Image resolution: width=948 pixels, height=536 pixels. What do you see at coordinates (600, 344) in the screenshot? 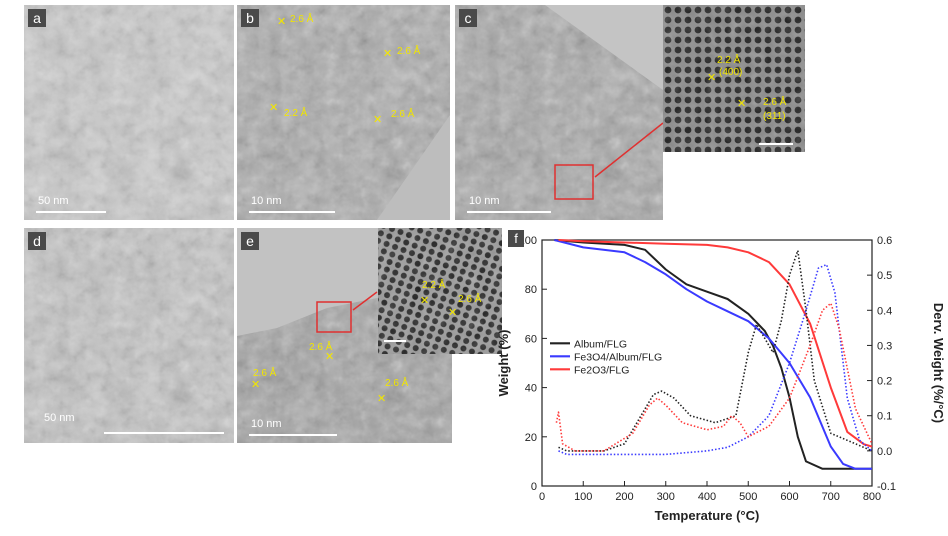
I see `legend-entry: Album/FLG` at bounding box center [600, 344].